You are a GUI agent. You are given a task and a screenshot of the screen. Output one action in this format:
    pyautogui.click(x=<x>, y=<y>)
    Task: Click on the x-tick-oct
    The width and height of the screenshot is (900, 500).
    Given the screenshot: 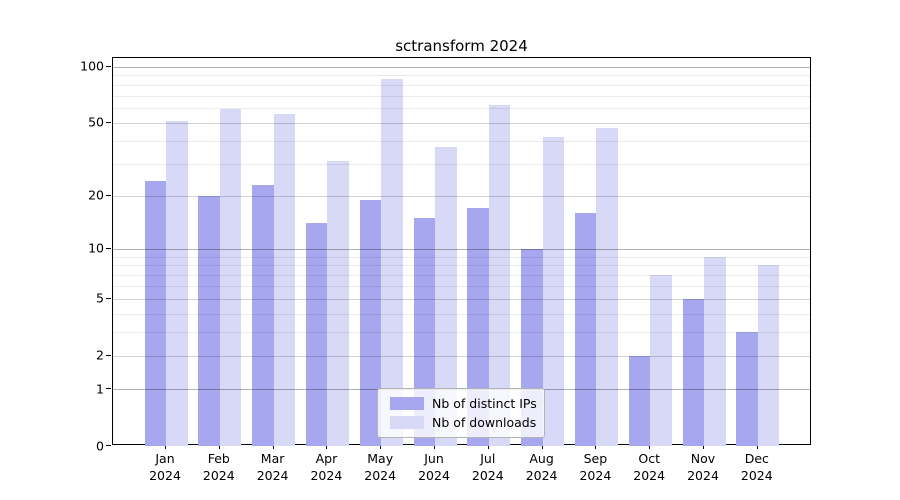 What is the action you would take?
    pyautogui.click(x=650, y=447)
    